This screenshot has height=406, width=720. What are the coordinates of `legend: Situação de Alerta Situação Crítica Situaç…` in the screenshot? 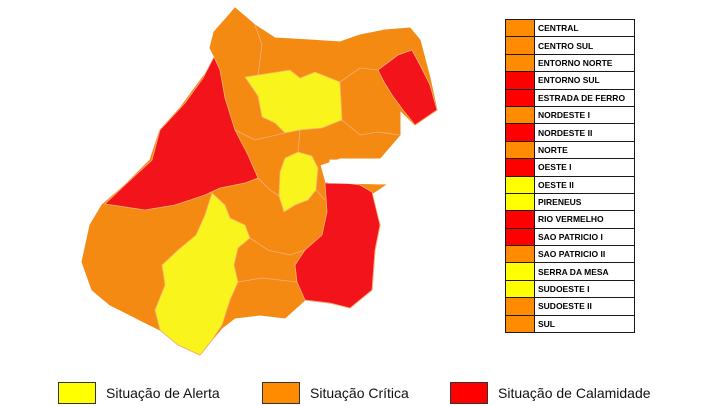 It's located at (360, 392).